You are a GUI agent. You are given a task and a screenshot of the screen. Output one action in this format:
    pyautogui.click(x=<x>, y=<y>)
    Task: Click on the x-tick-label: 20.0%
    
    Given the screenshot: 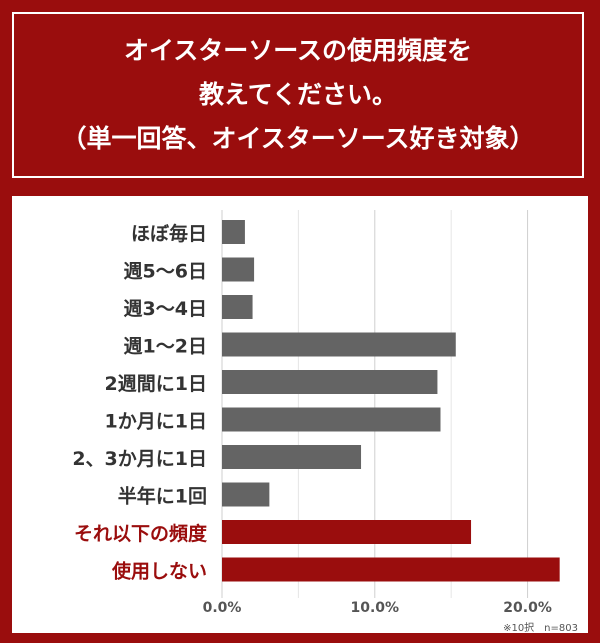 What is the action you would take?
    pyautogui.click(x=527, y=608)
    